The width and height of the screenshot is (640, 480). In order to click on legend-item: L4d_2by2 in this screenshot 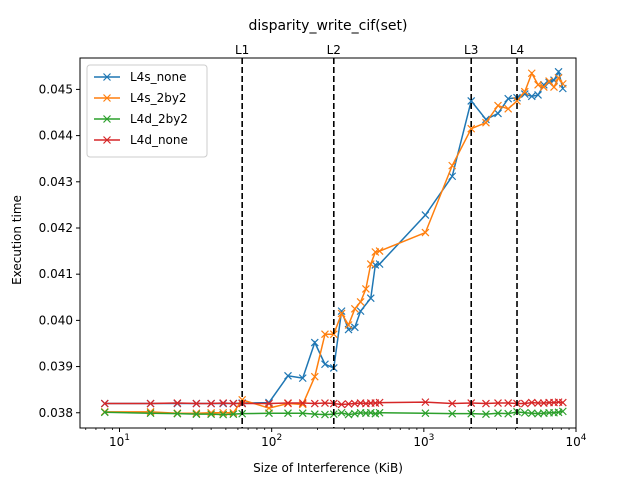, I will do `click(141, 119)`.